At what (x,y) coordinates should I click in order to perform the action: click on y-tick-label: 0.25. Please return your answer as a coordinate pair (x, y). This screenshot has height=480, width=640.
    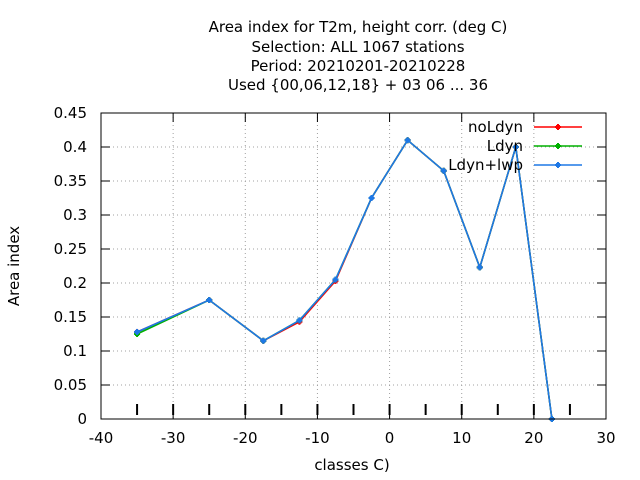
    Looking at the image, I should click on (70, 249).